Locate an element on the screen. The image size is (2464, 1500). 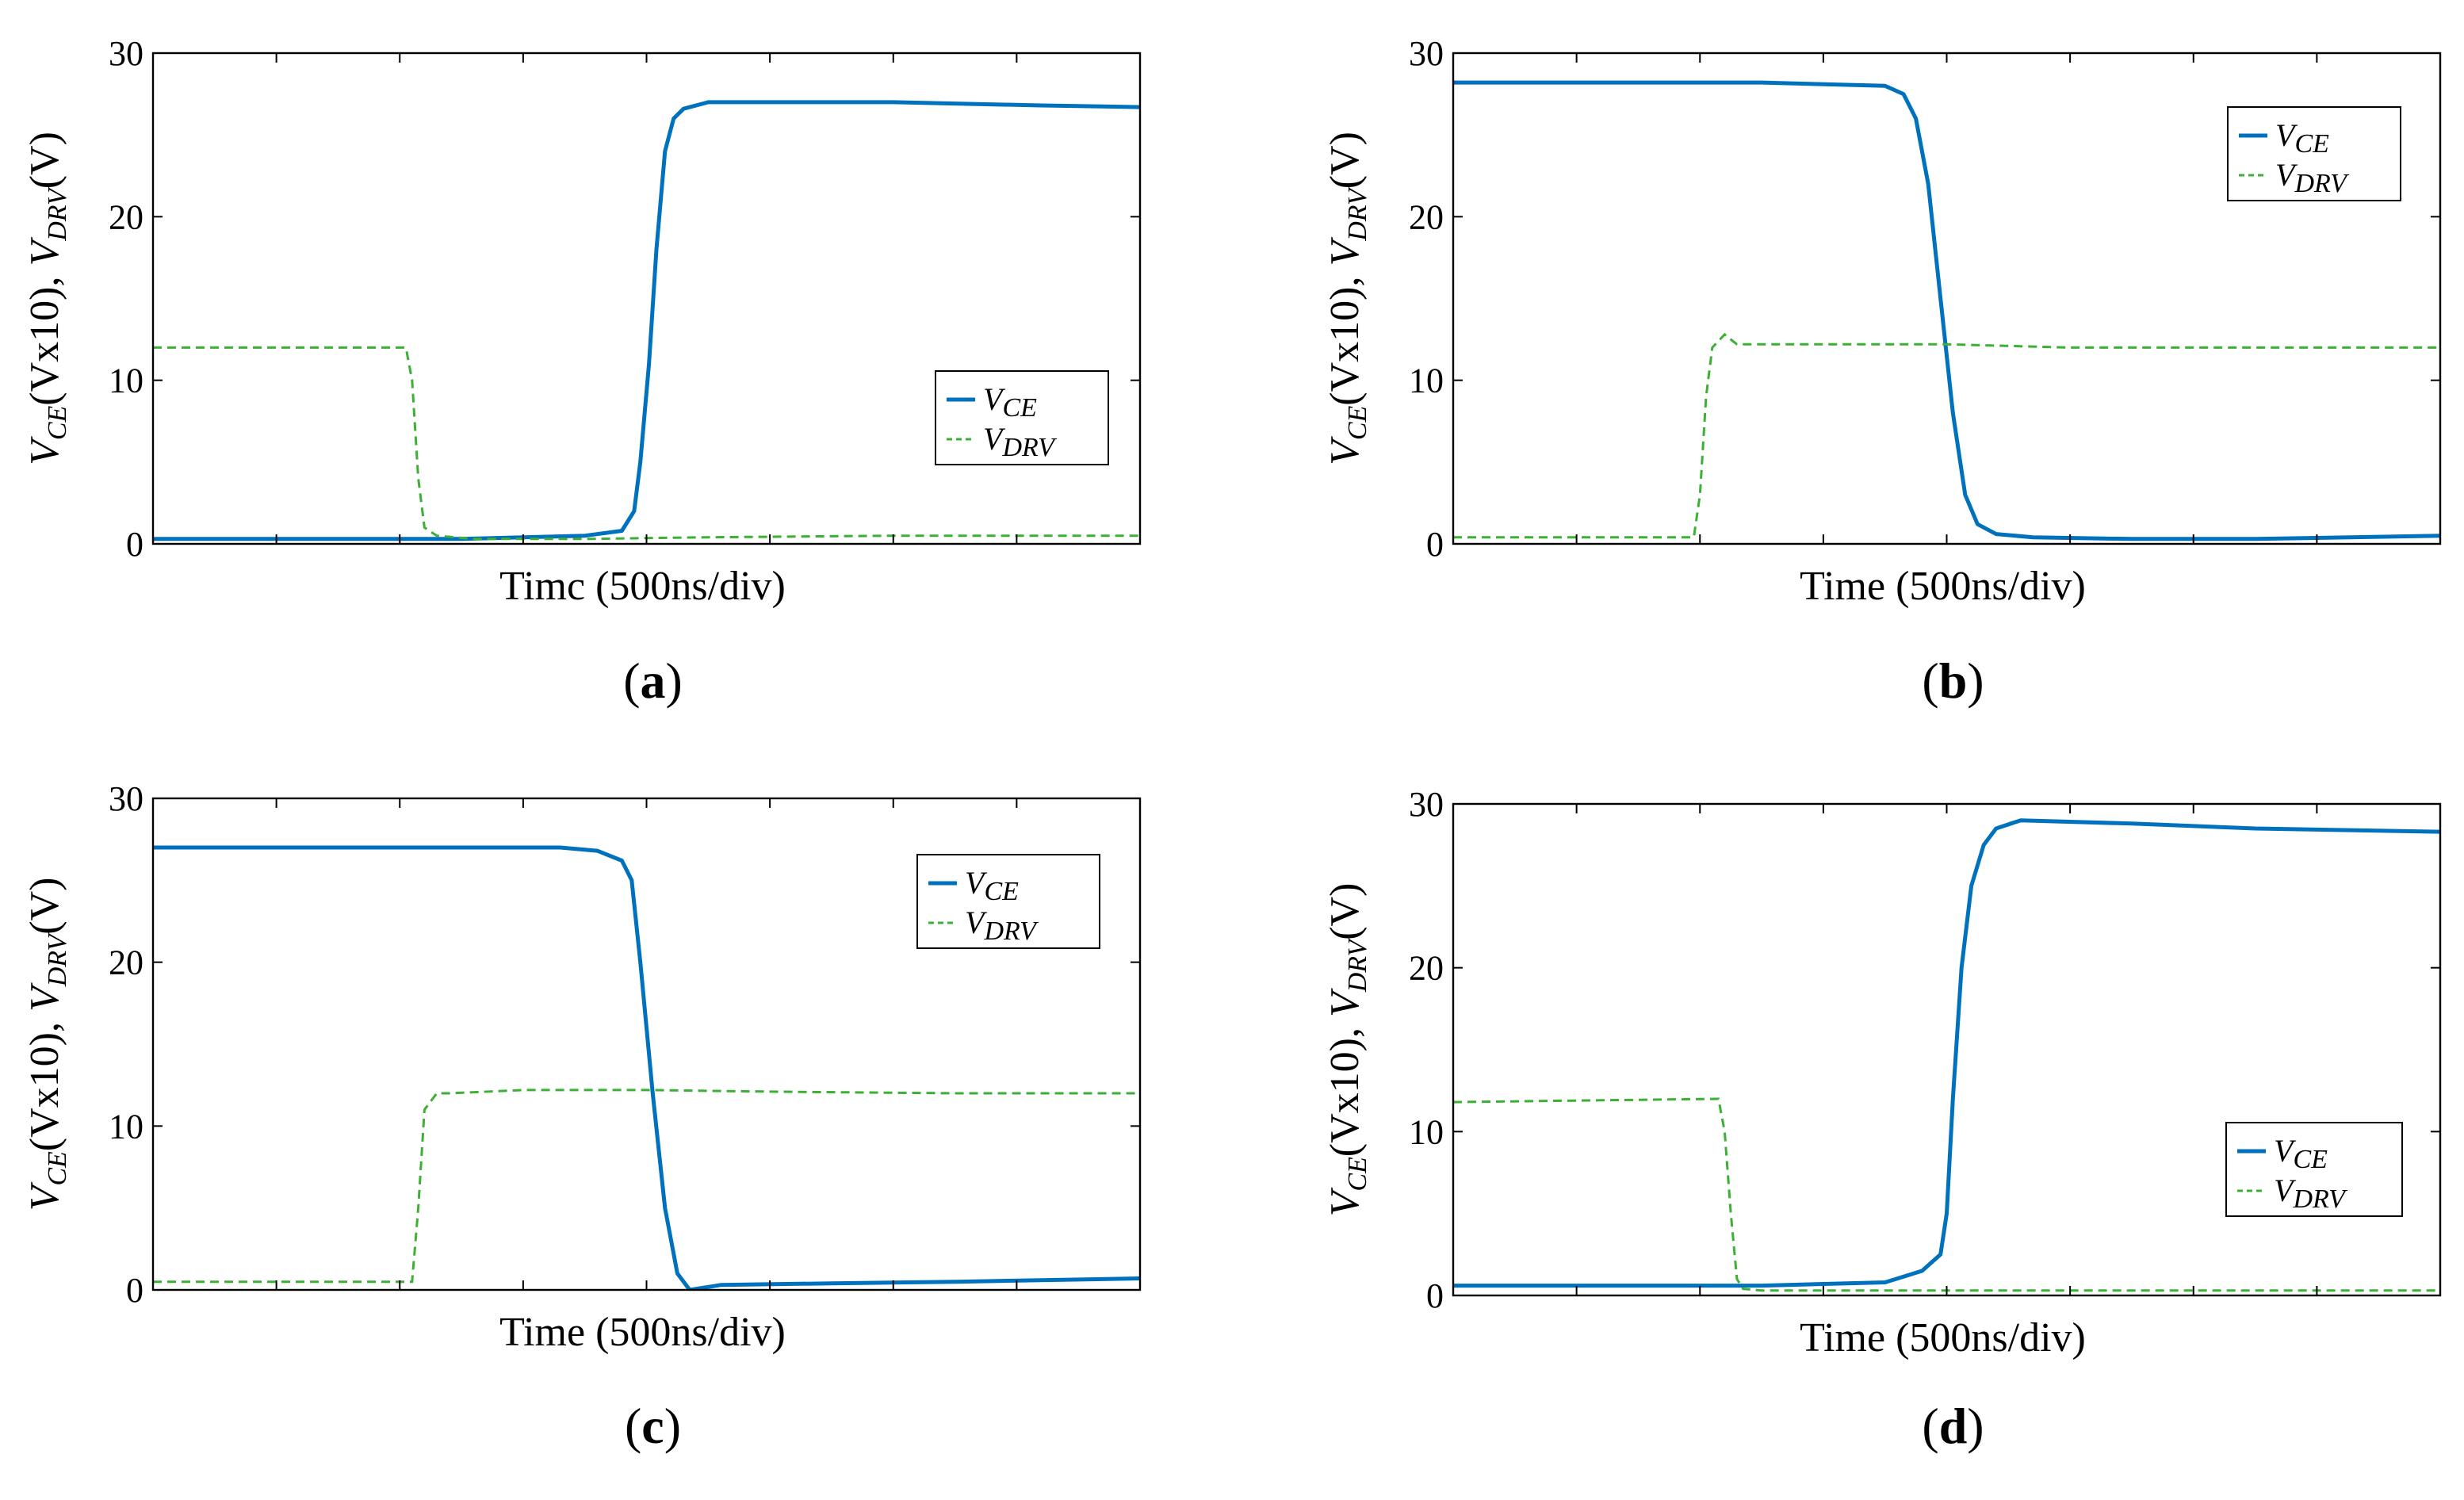
panel-caption: (d) is located at coordinates (1953, 1426).